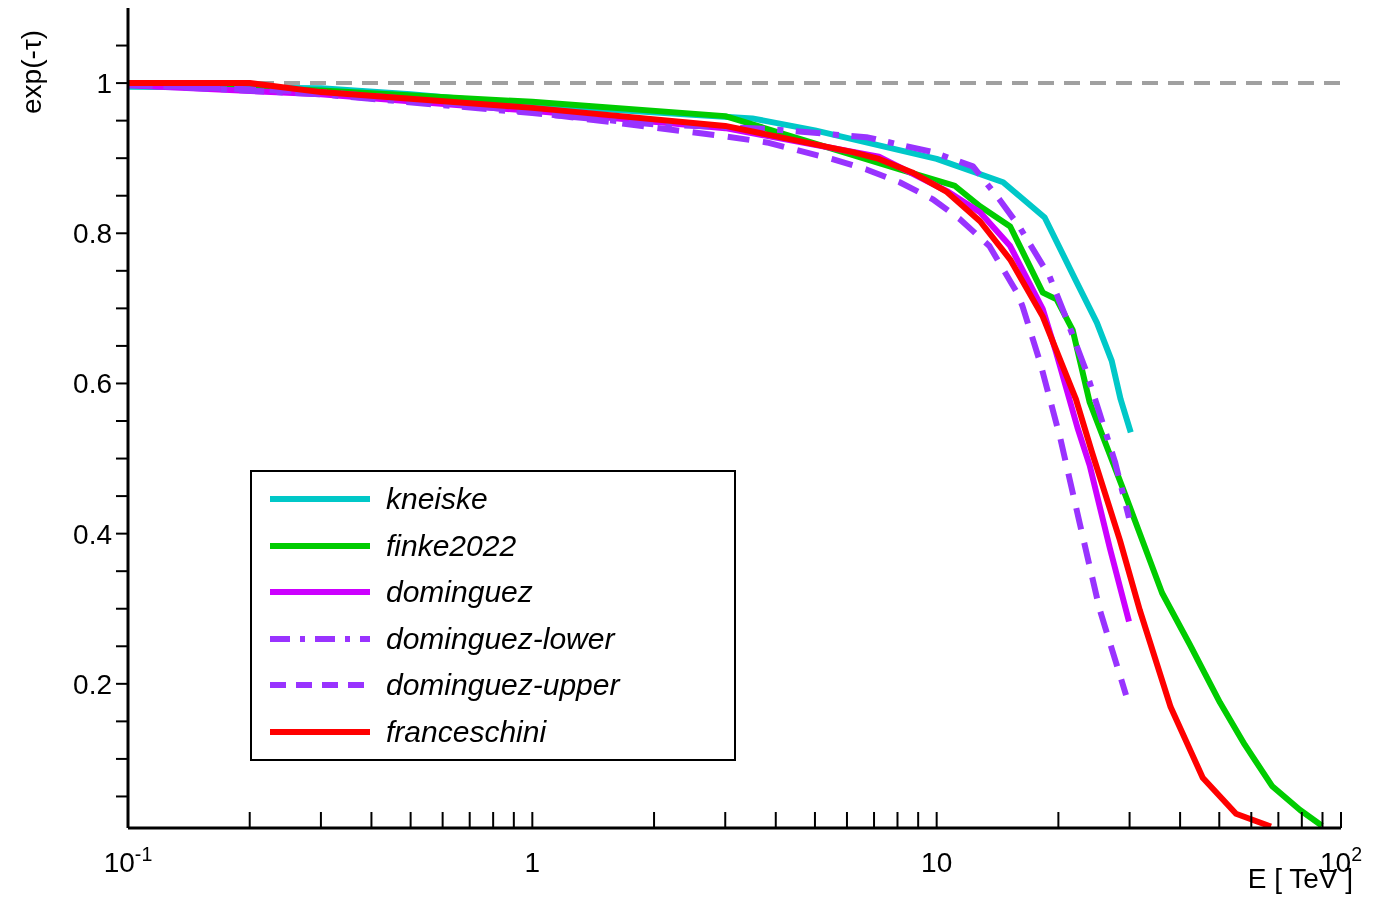  I want to click on y-tick-label: 0.2, so click(92, 684).